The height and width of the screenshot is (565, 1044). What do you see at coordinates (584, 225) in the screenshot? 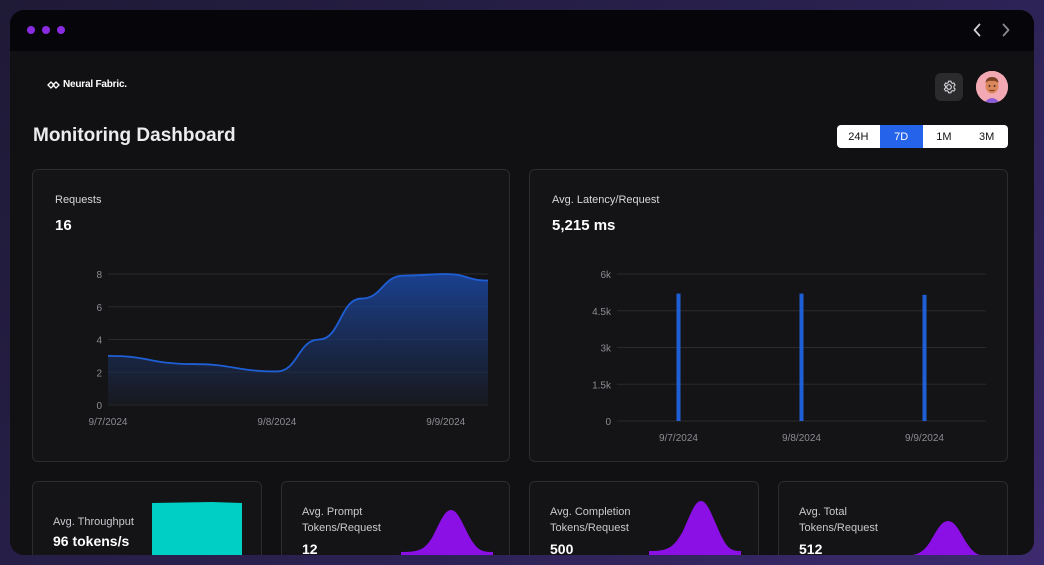
I see `latency-value: 5,215 ms` at bounding box center [584, 225].